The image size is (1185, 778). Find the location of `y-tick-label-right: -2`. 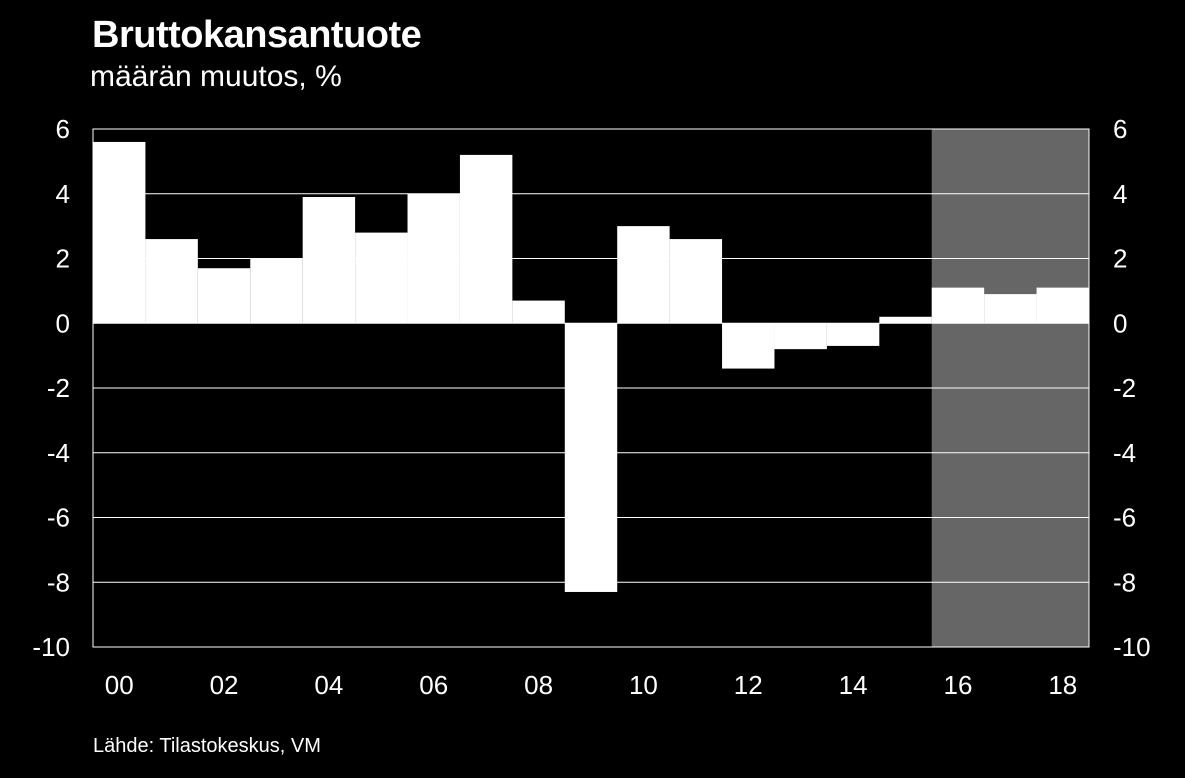

y-tick-label-right: -2 is located at coordinates (1124, 388).